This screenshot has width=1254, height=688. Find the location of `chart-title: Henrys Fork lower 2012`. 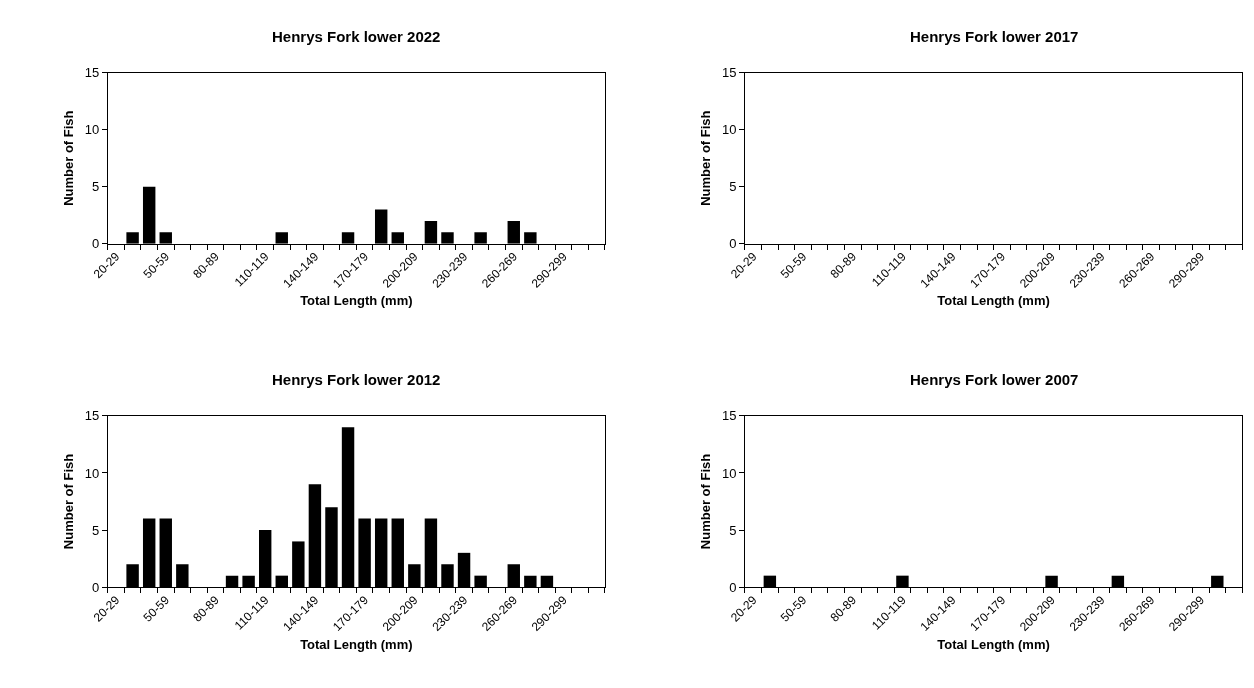

chart-title: Henrys Fork lower 2012 is located at coordinates (356, 379).